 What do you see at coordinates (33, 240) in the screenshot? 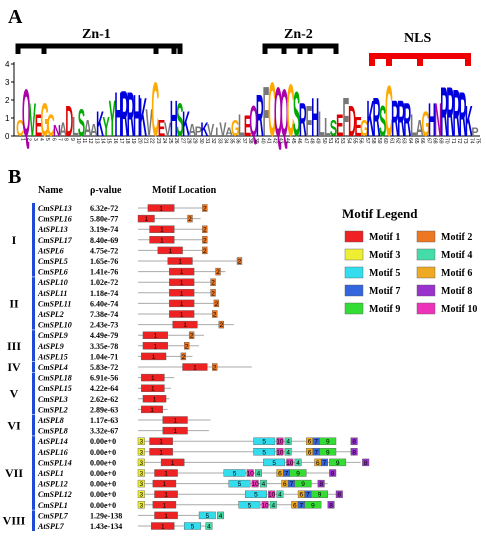
I see `group-bar` at bounding box center [33, 240].